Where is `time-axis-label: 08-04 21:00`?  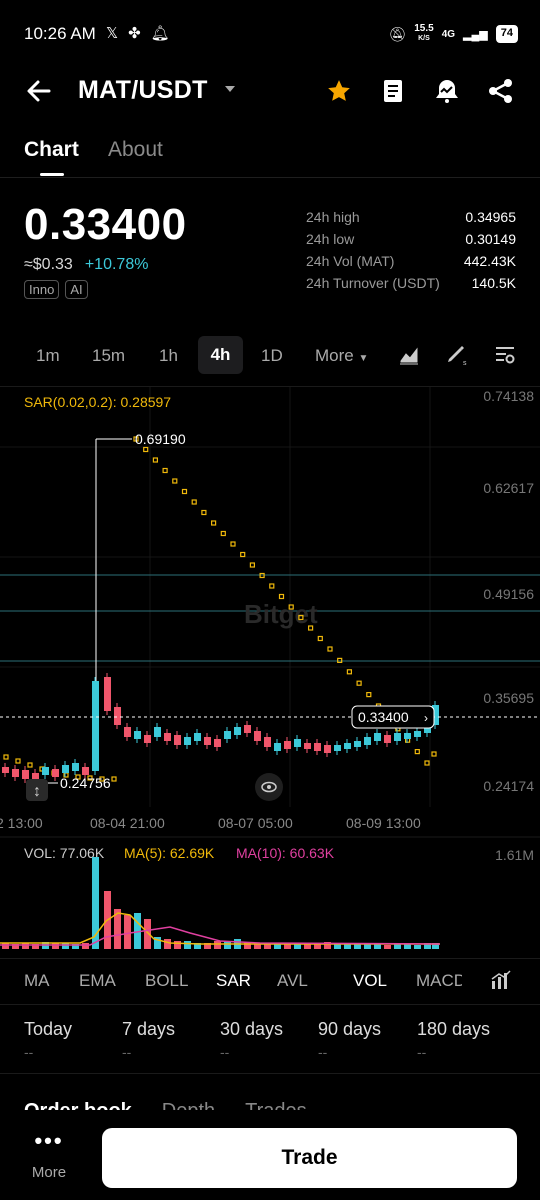
time-axis-label: 08-04 21:00 is located at coordinates (127, 823).